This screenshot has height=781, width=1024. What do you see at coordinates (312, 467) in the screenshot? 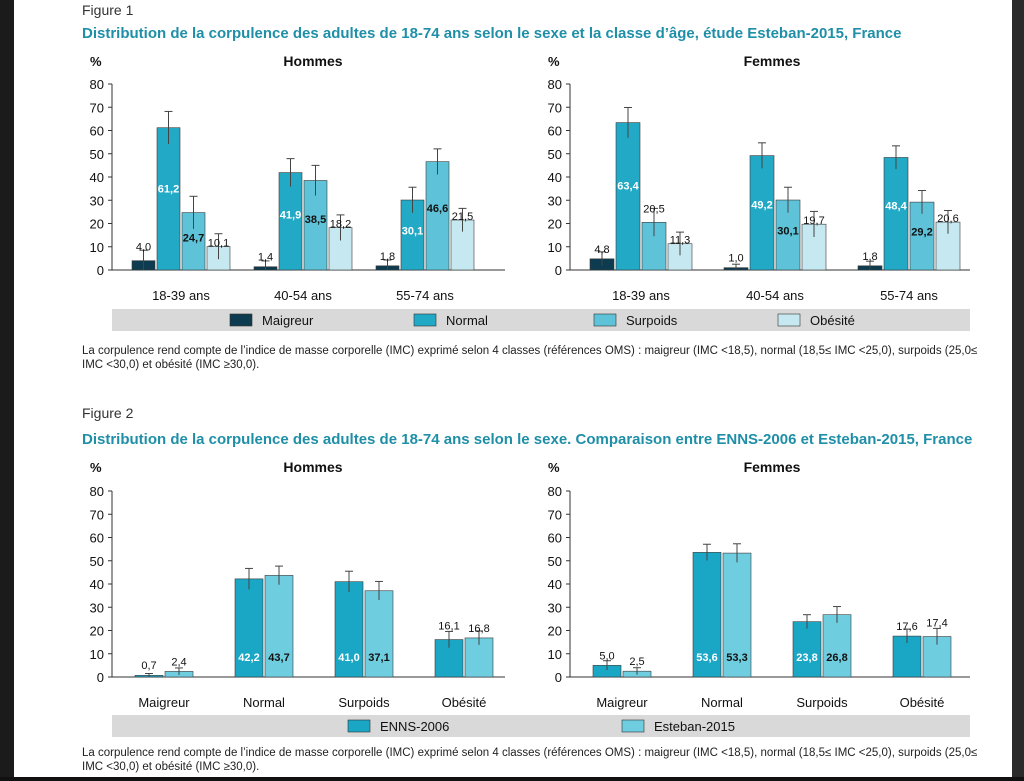
I see `chart3-title: Hommes` at bounding box center [312, 467].